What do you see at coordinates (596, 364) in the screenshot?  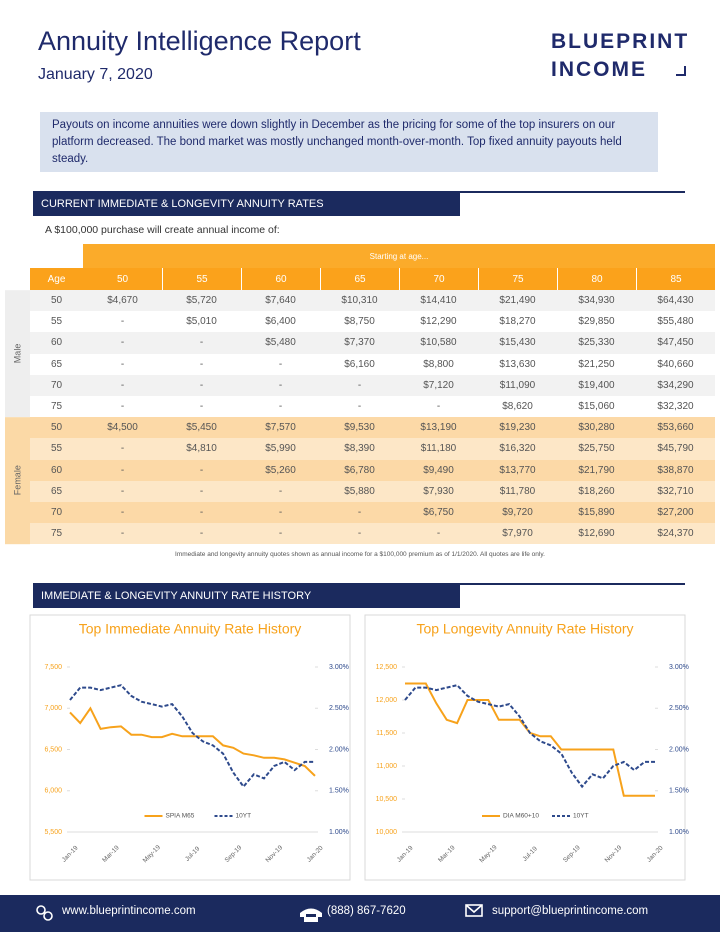 I see `table-cell: $21,250` at bounding box center [596, 364].